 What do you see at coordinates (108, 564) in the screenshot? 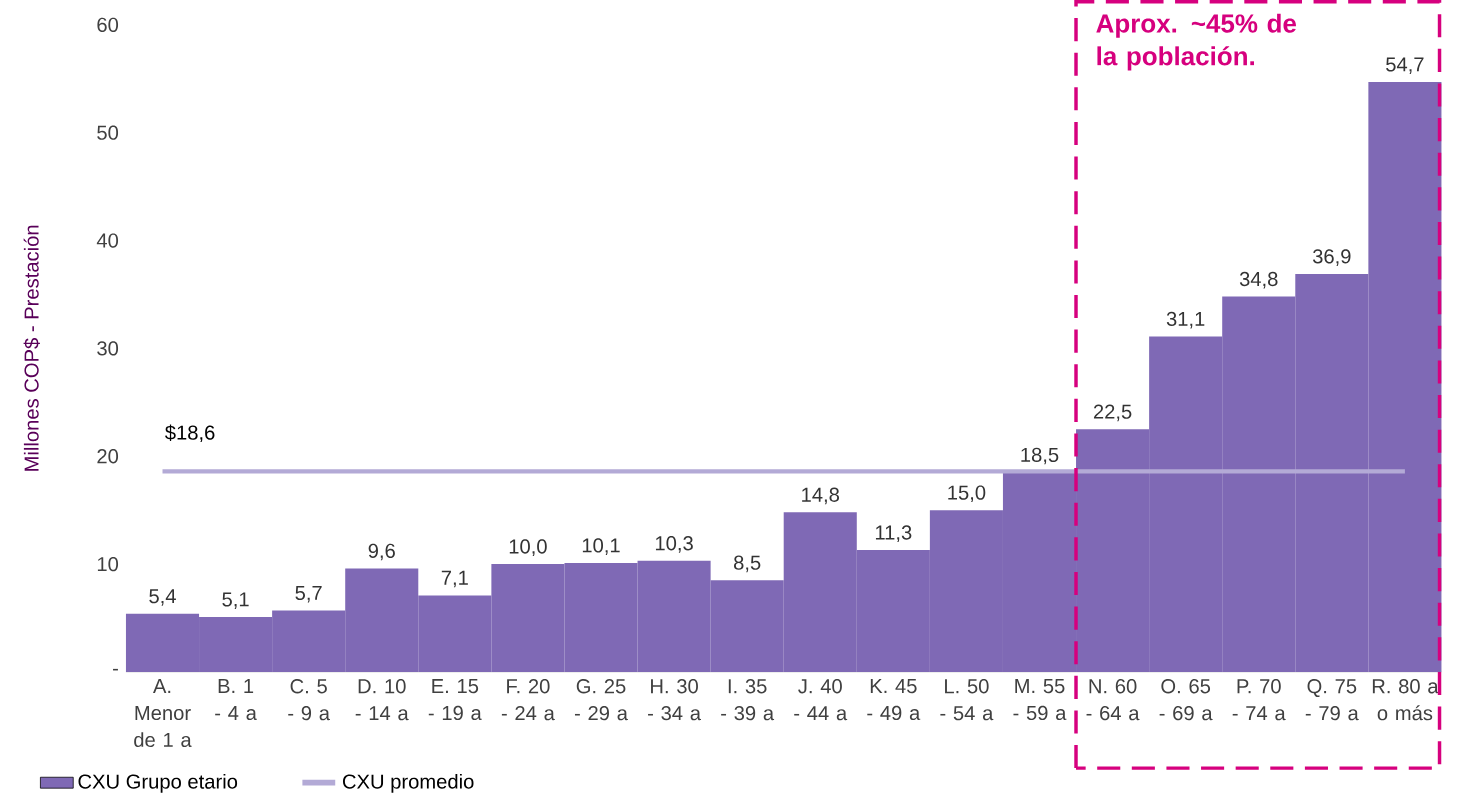
I see `y-tick-label: 10` at bounding box center [108, 564].